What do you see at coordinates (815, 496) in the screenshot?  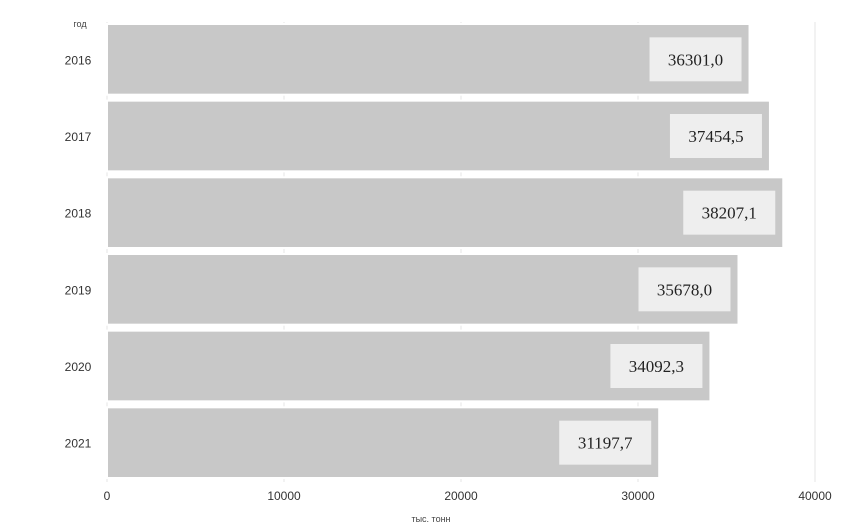 I see `x-tick-label: 40000` at bounding box center [815, 496].